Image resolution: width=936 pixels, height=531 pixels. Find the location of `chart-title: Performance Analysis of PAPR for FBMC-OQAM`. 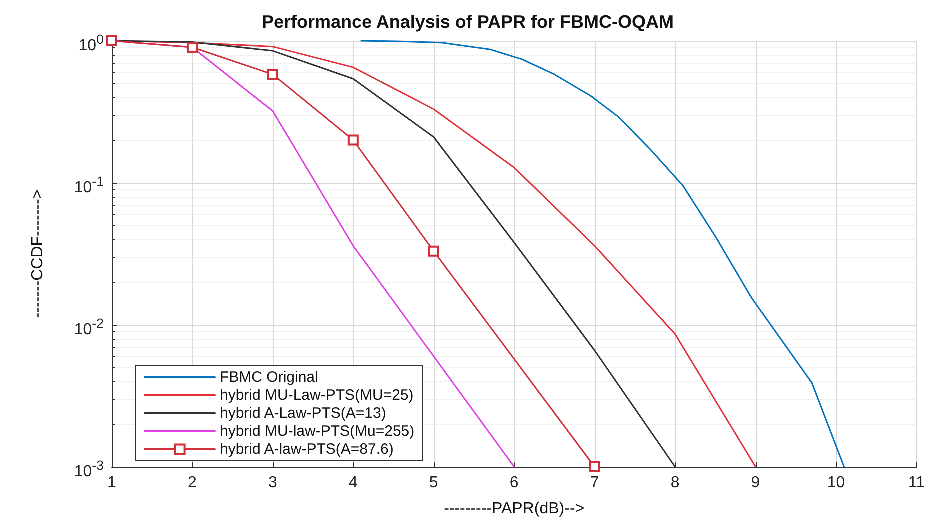

chart-title: Performance Analysis of PAPR for FBMC-OQAM is located at coordinates (468, 22).